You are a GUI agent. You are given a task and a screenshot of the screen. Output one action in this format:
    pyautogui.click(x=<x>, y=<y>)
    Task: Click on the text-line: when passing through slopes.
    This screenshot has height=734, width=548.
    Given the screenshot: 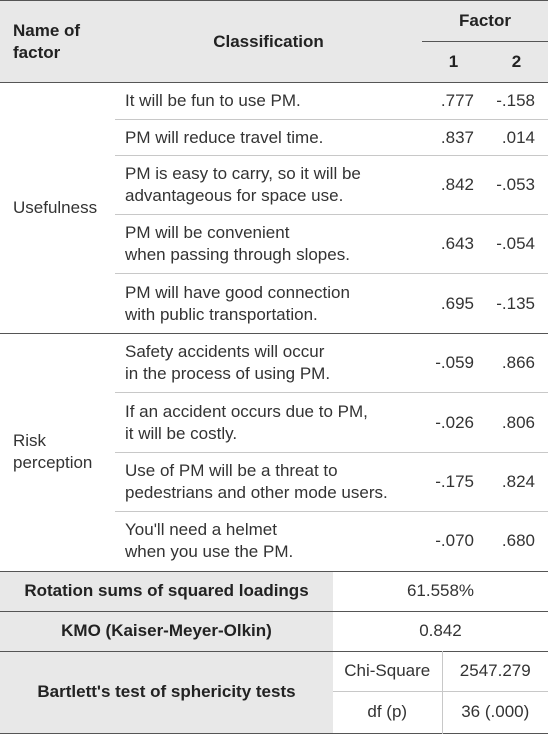 What is the action you would take?
    pyautogui.click(x=237, y=254)
    